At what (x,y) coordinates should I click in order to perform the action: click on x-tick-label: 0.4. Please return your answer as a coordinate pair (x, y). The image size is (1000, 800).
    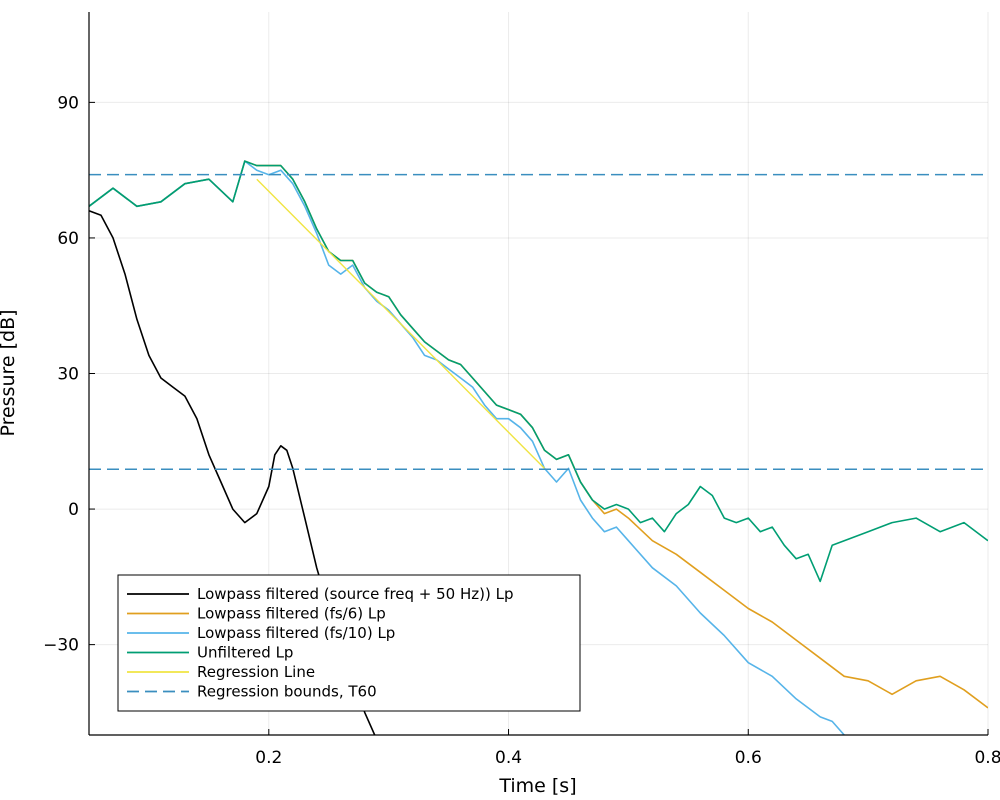
    Looking at the image, I should click on (508, 758).